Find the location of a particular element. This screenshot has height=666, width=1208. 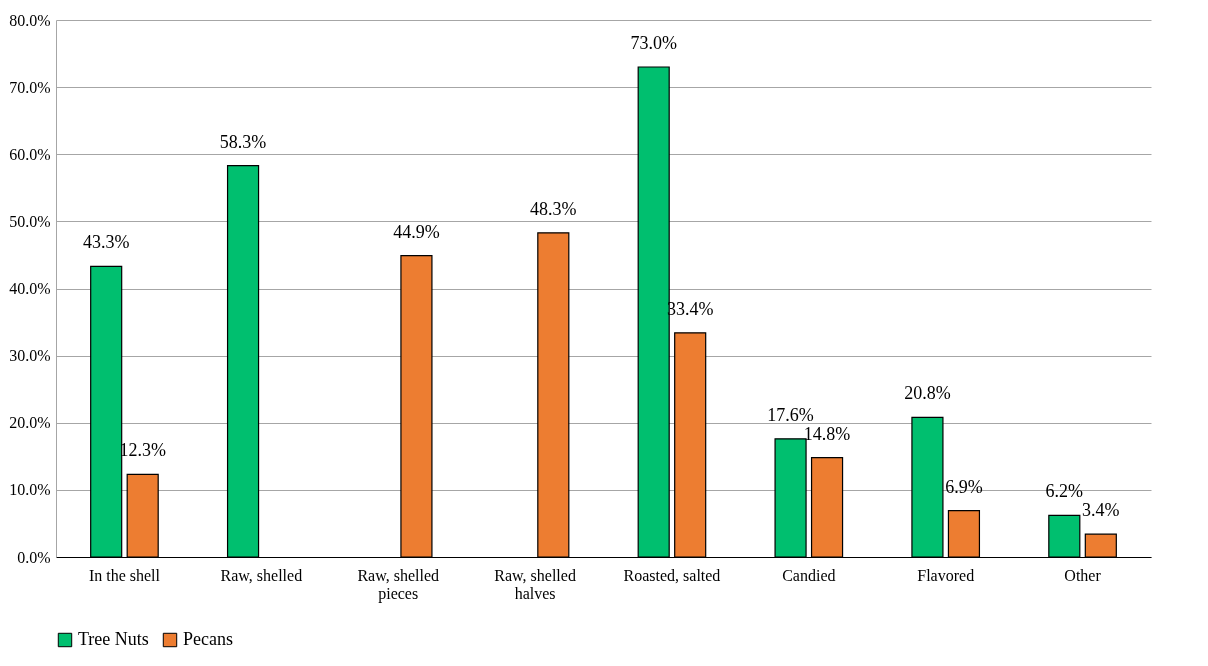

data-label: 14.8% is located at coordinates (827, 433).